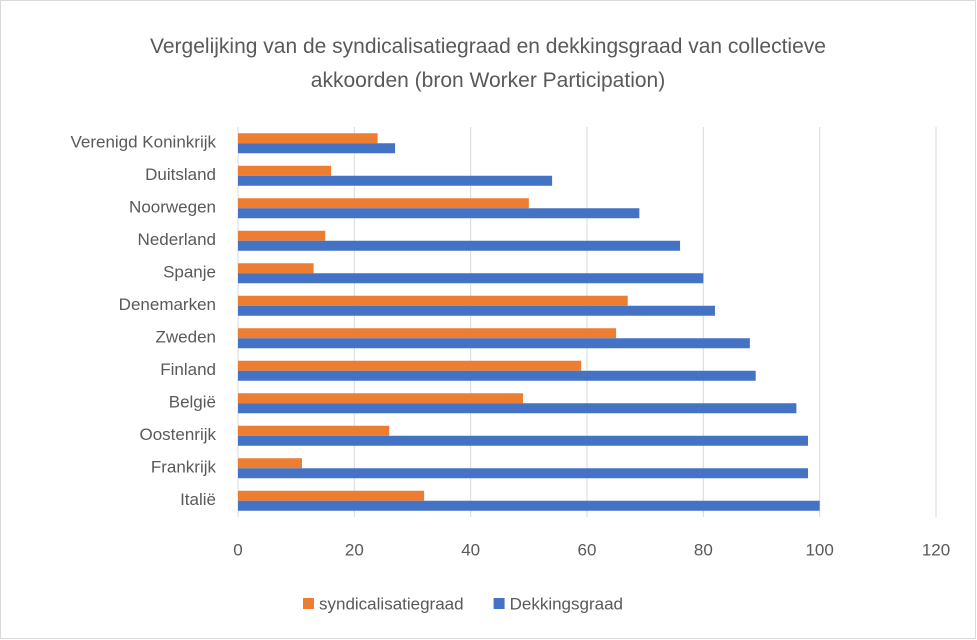  What do you see at coordinates (177, 239) in the screenshot?
I see `y-tick-label: Nederland` at bounding box center [177, 239].